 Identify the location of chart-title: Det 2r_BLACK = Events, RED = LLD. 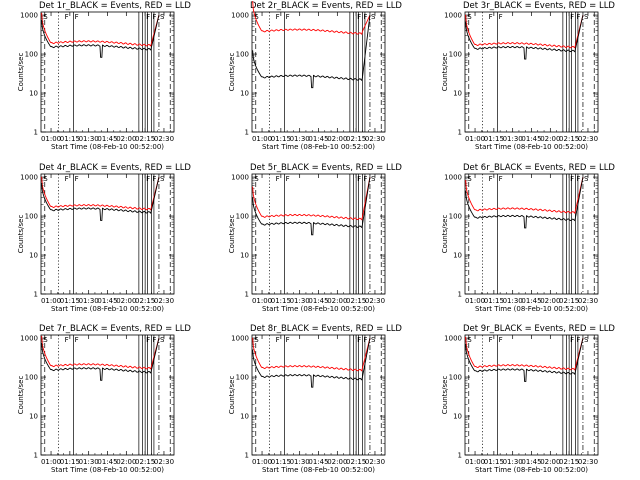
(326, 6).